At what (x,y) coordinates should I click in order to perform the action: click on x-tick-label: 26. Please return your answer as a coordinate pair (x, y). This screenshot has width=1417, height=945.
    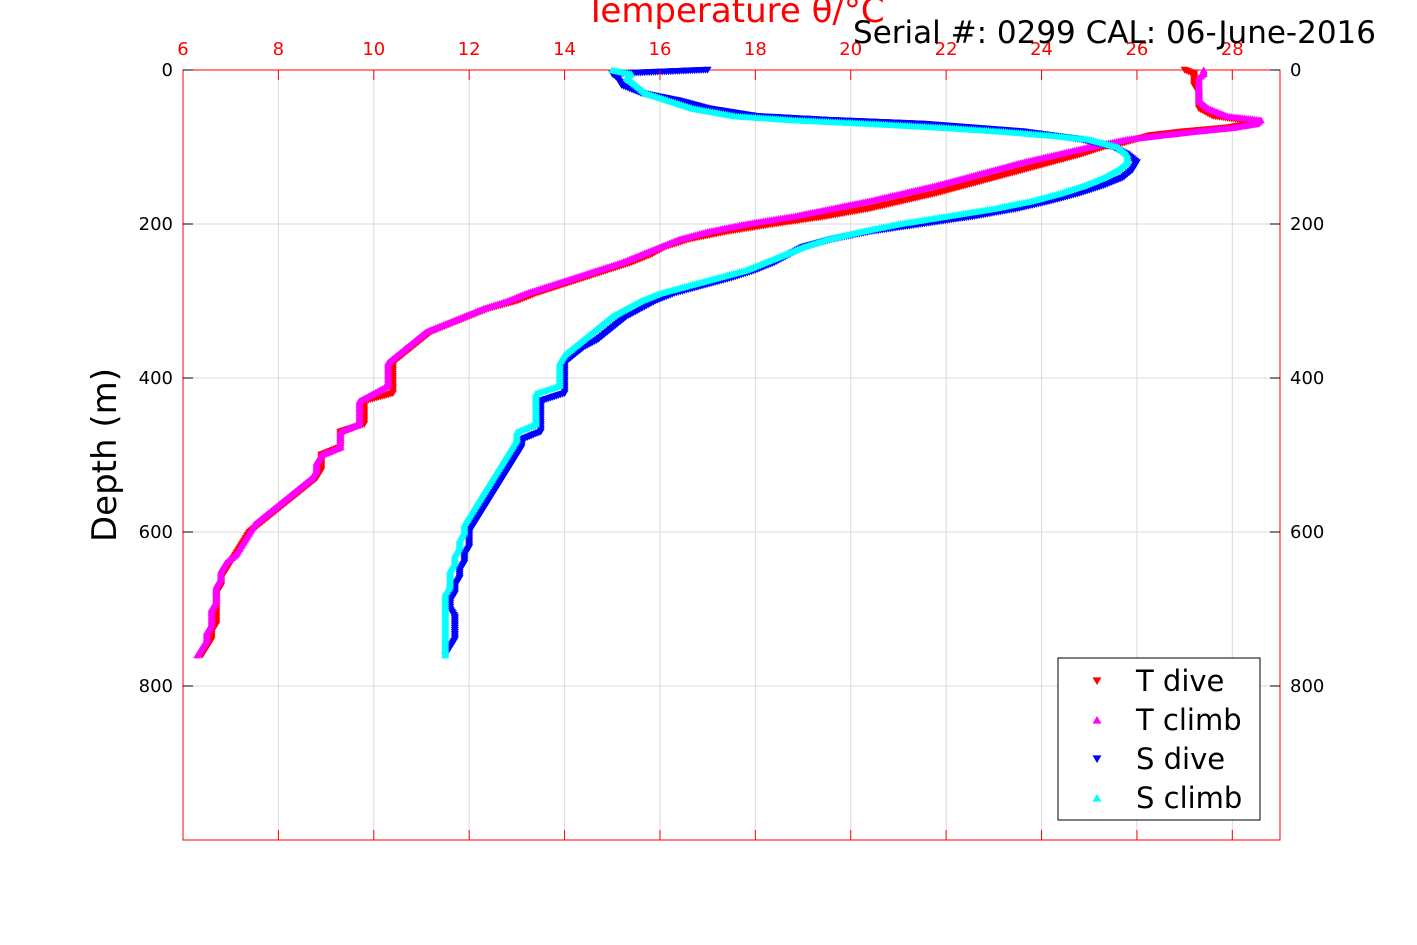
    Looking at the image, I should click on (1136, 49).